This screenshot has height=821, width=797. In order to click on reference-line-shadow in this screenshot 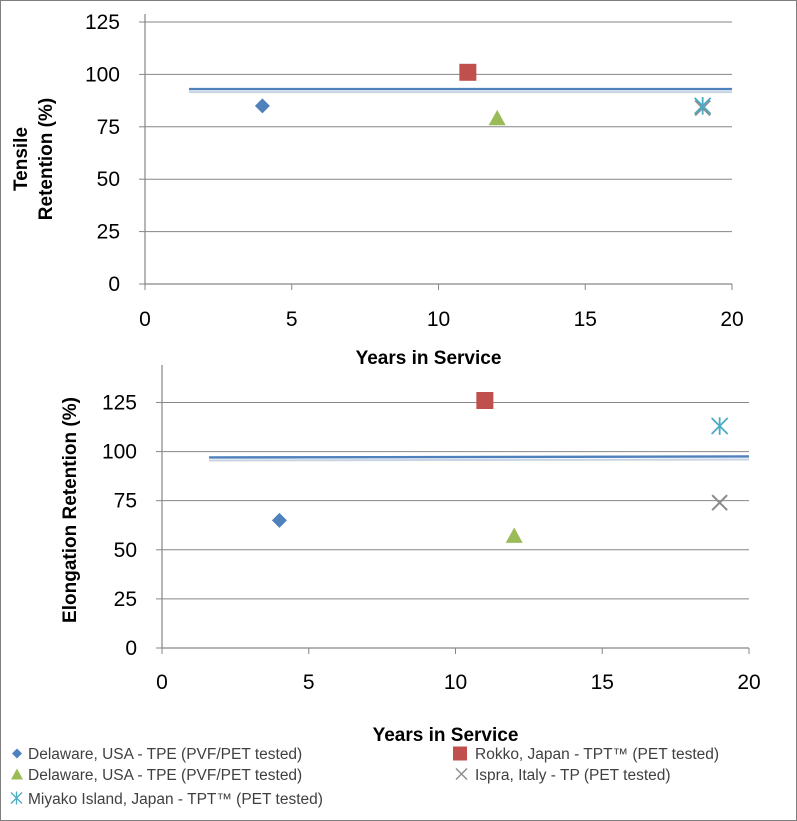, I will do `click(479, 460)`.